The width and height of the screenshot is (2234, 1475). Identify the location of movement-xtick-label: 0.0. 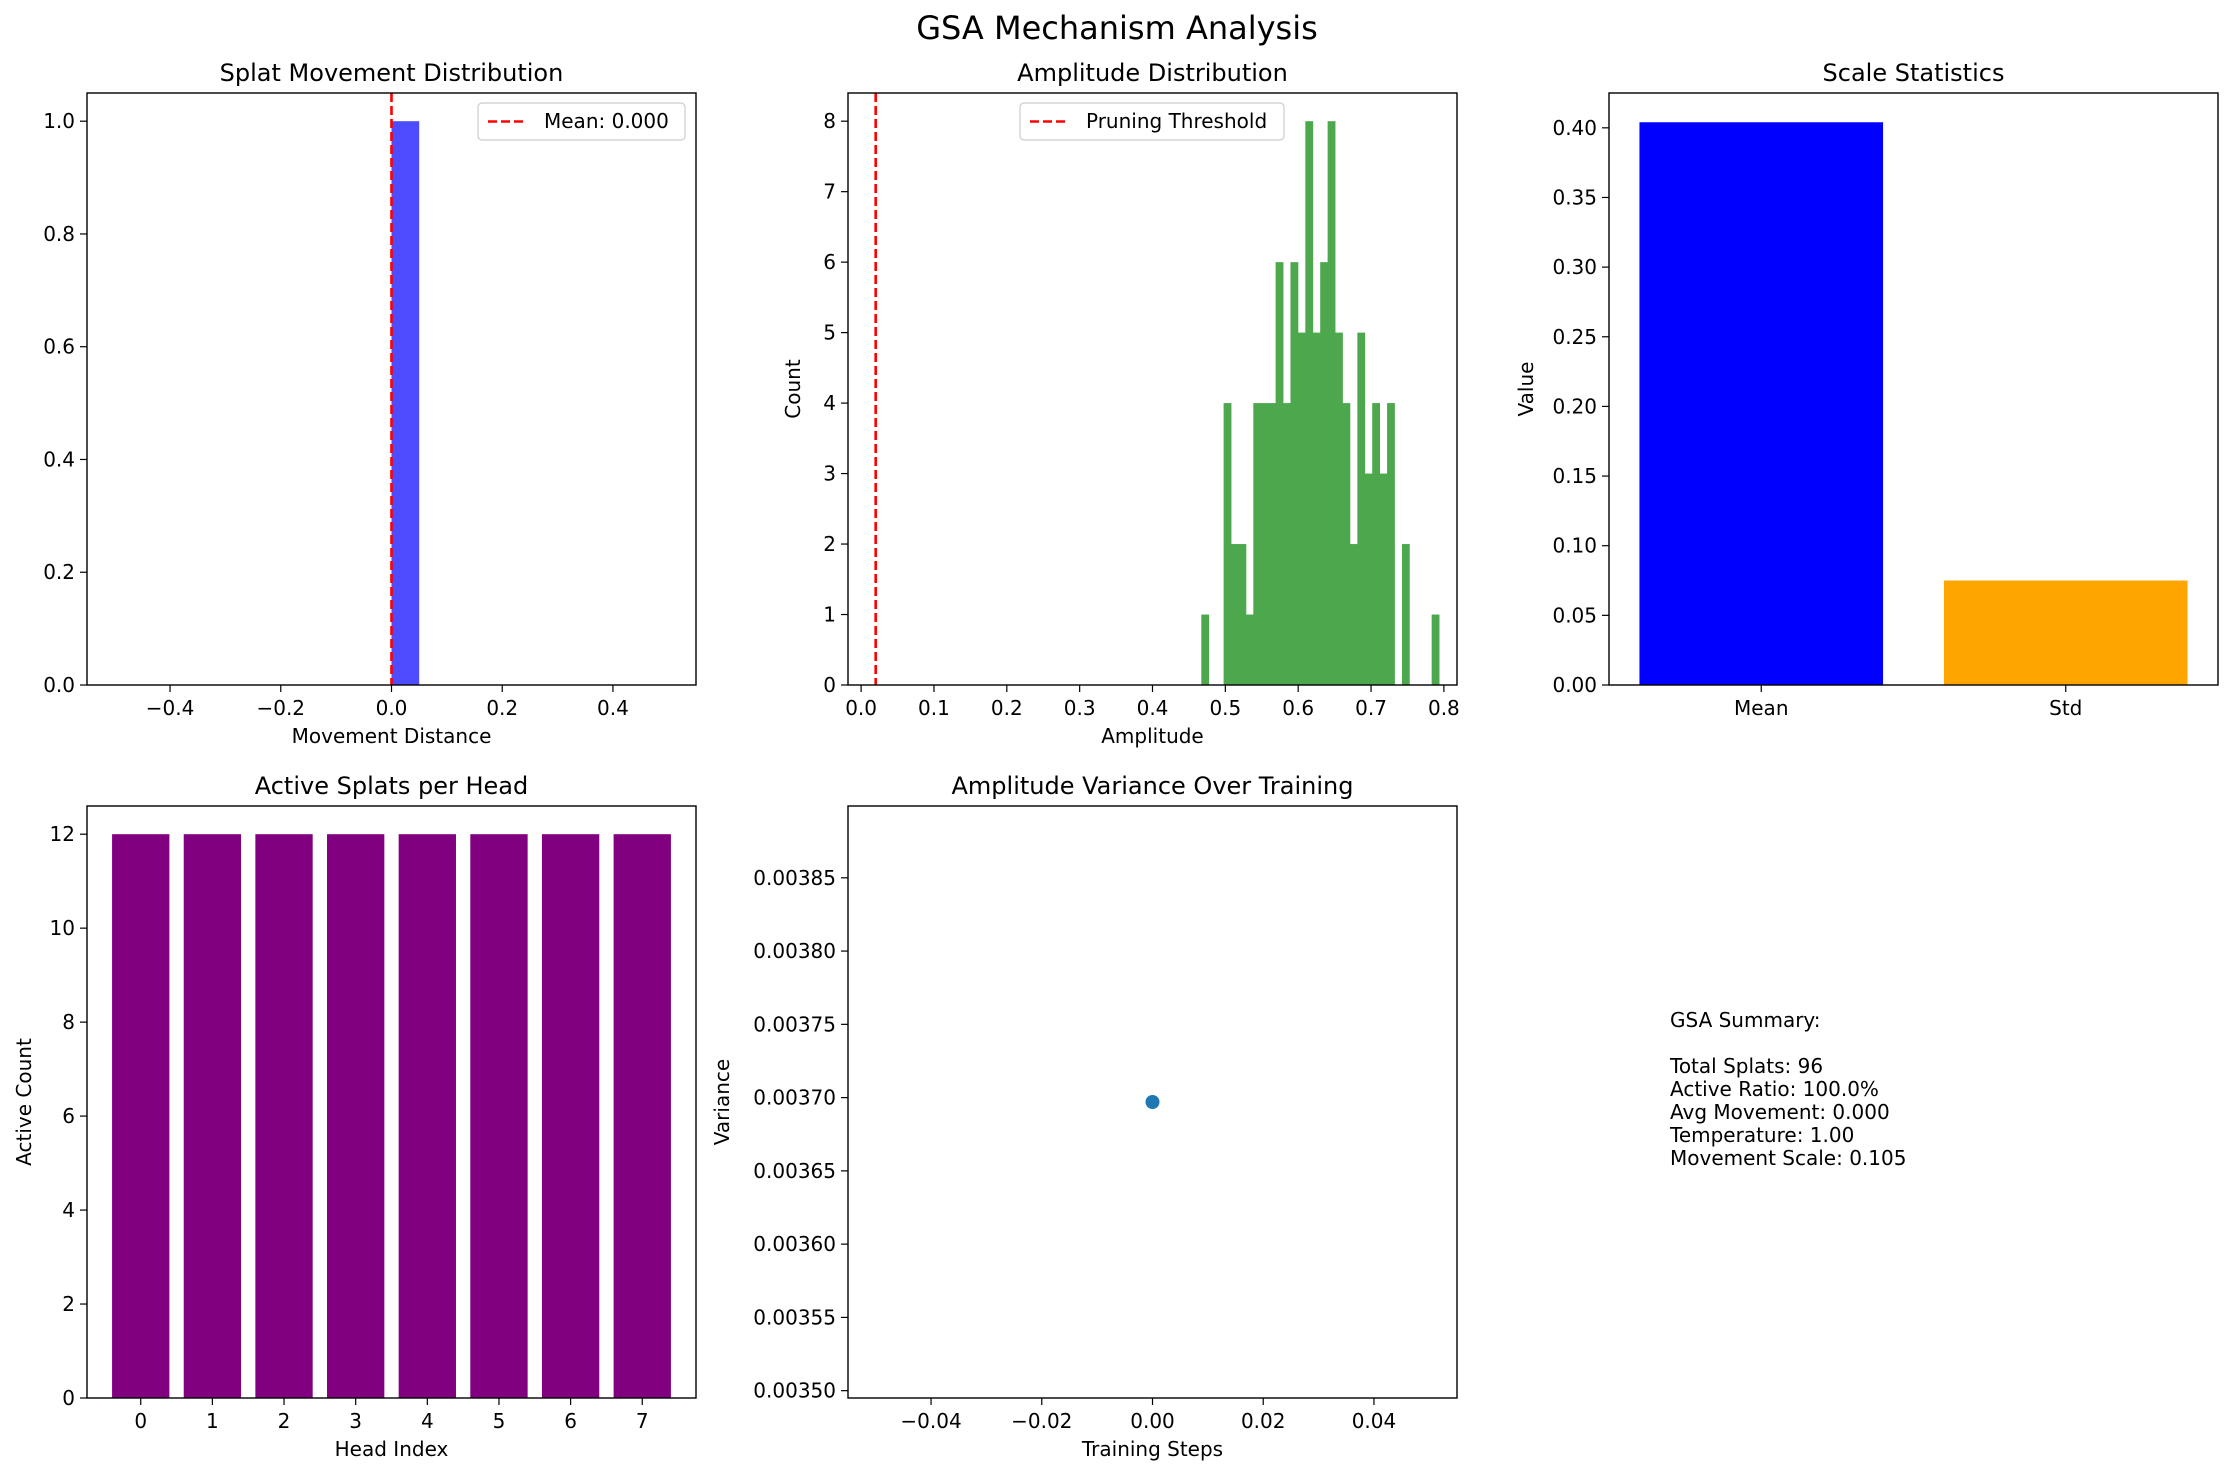
(392, 708).